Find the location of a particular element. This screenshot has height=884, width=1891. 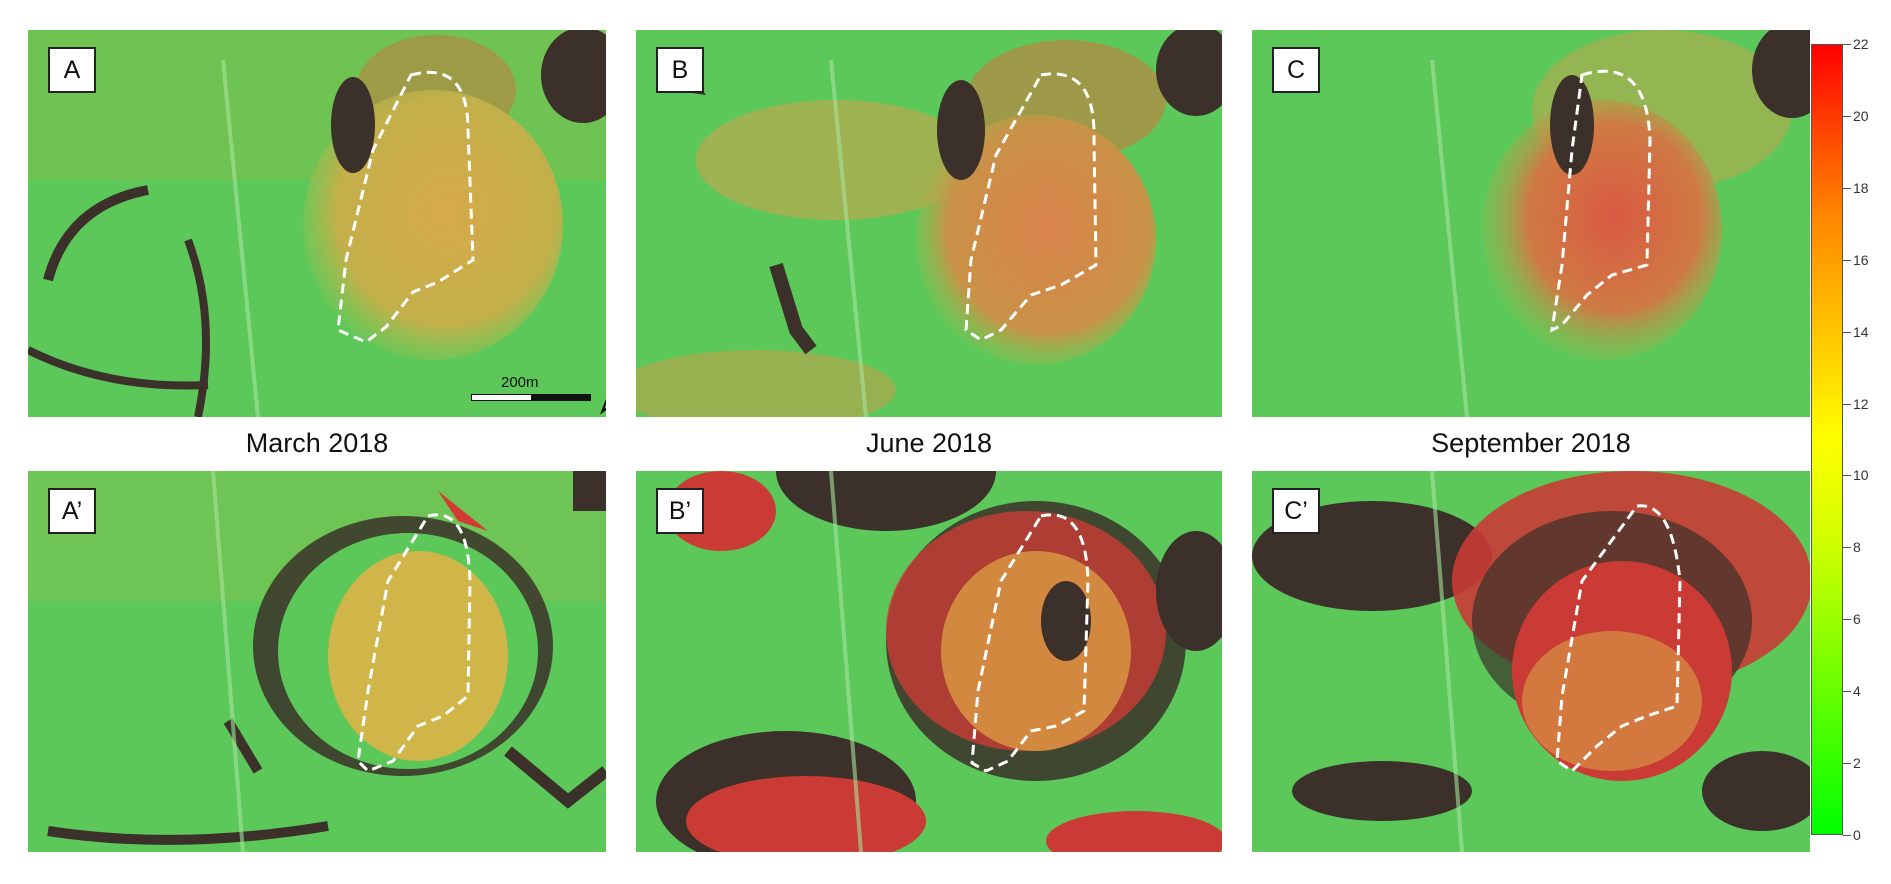

colorbar-tick-label: 22 is located at coordinates (1861, 44).